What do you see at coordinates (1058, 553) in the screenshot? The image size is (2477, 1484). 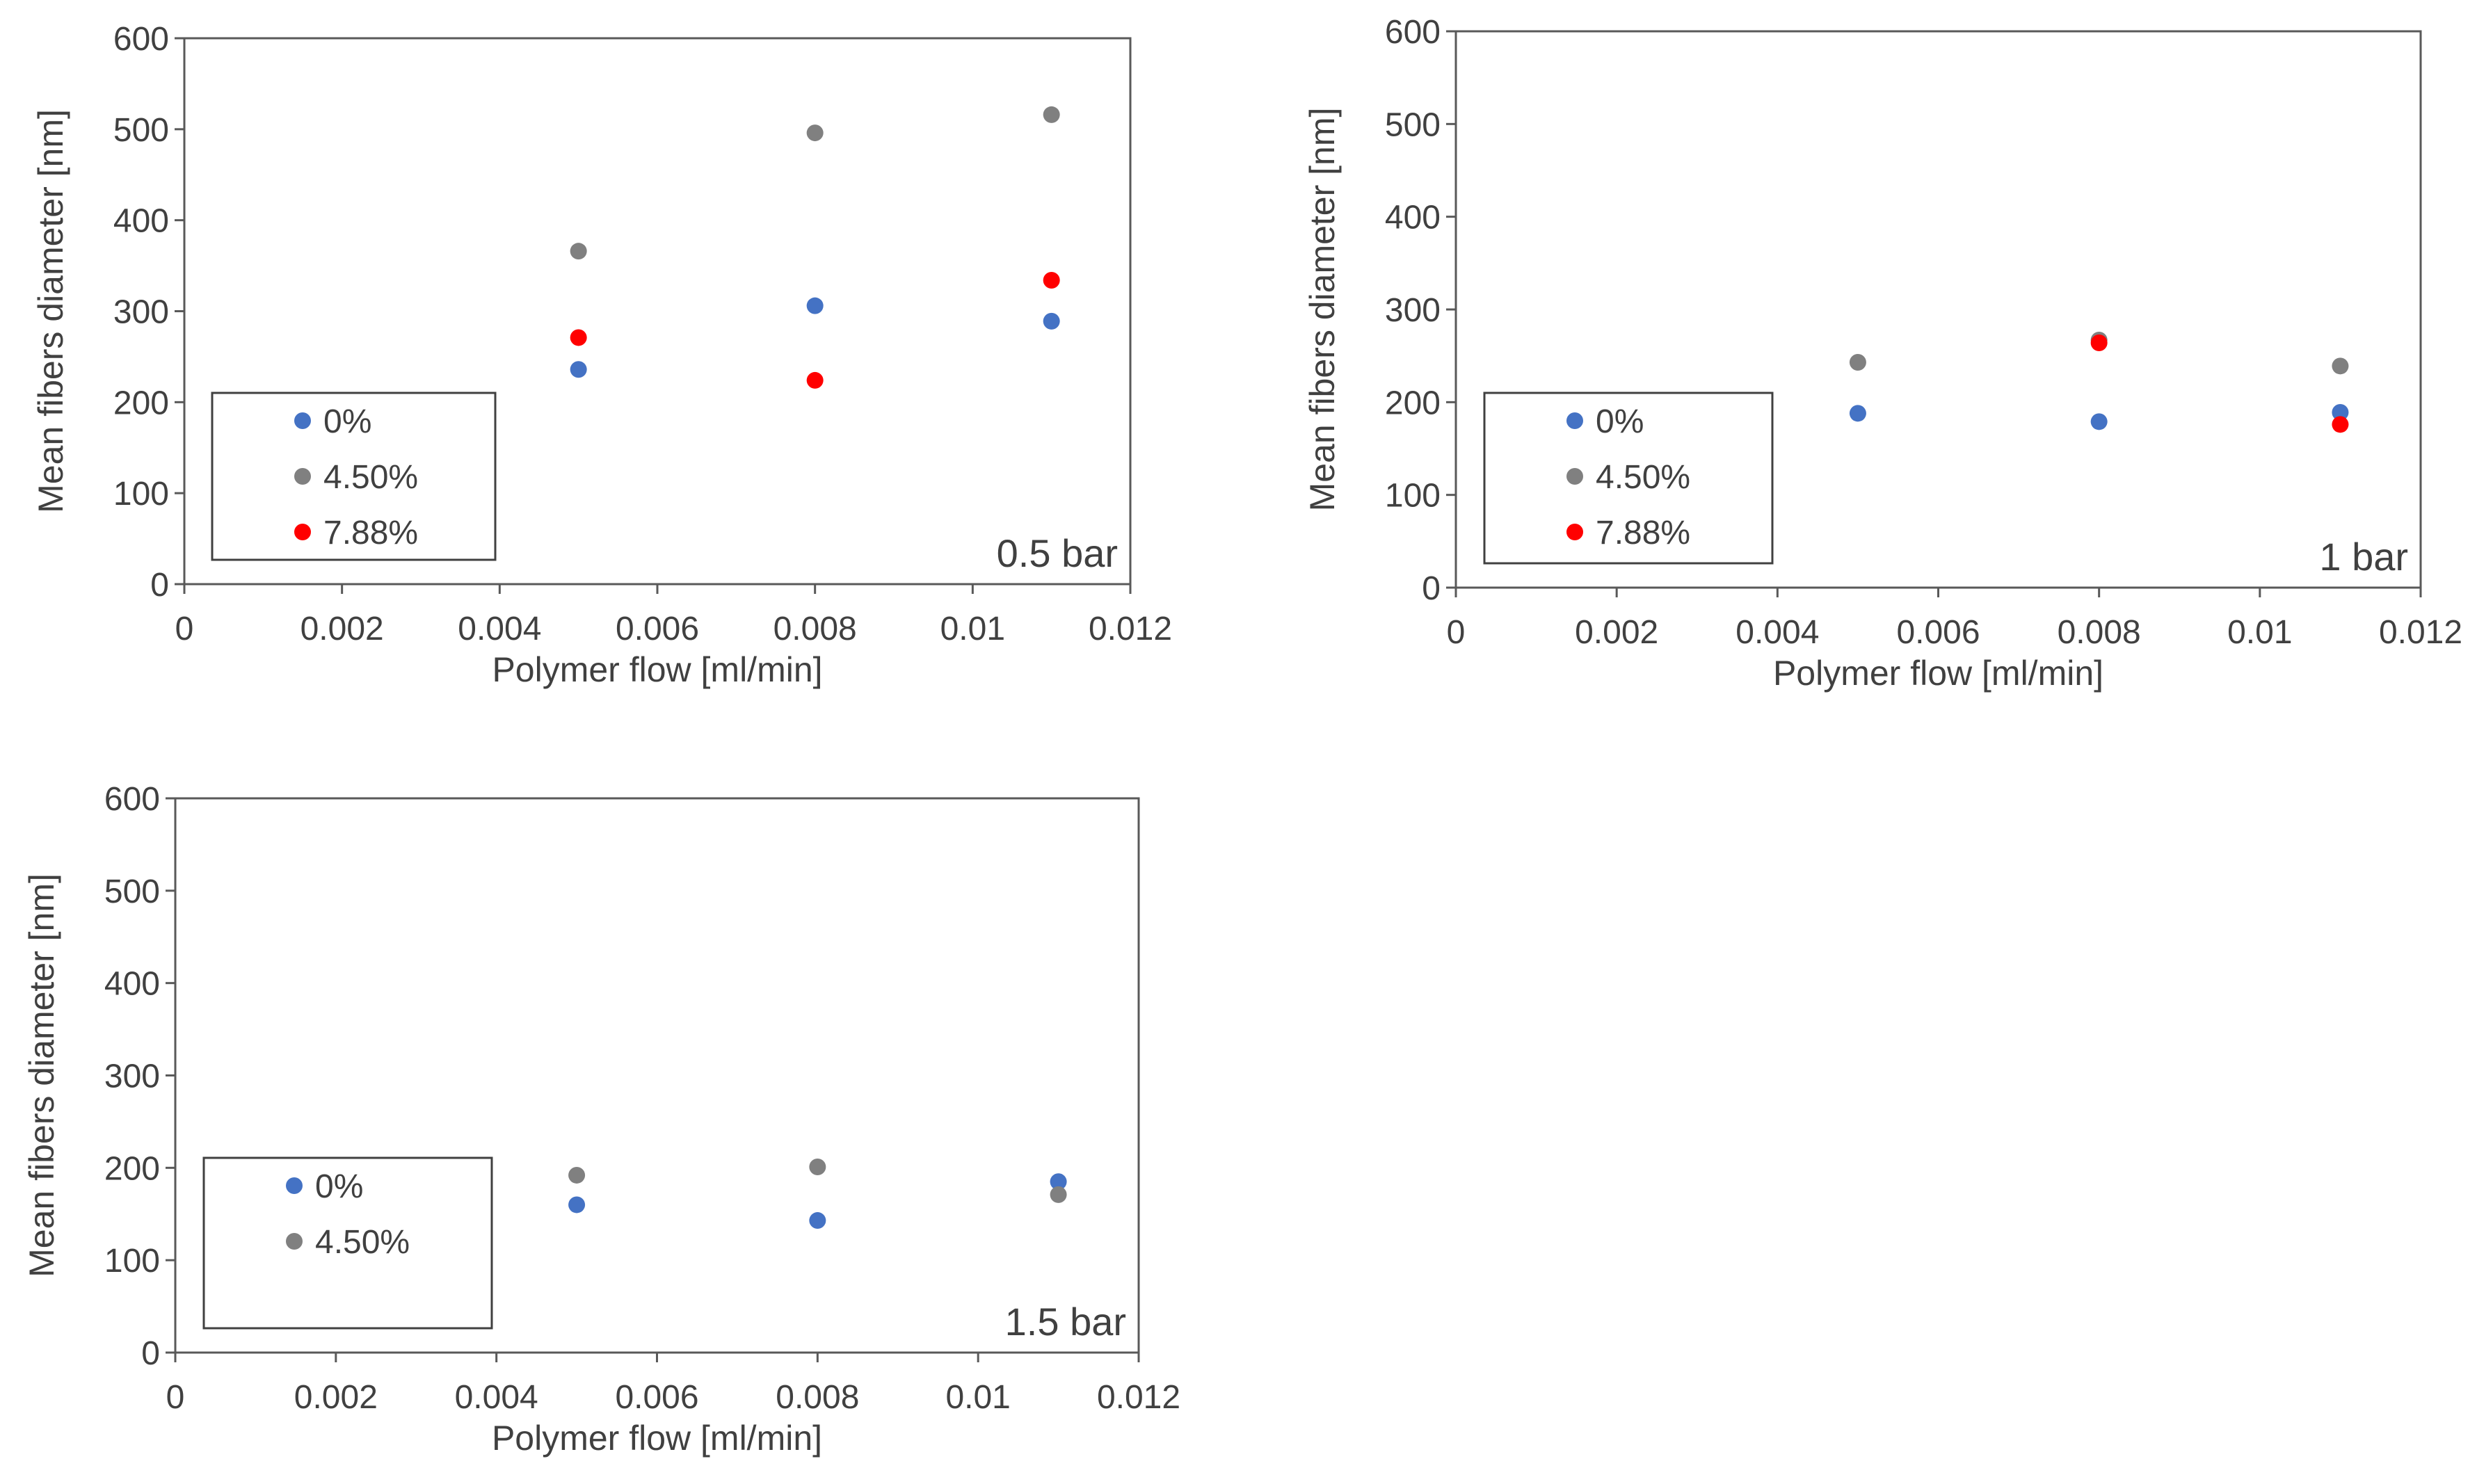 I see `panel-pressure-label: 0.5 bar` at bounding box center [1058, 553].